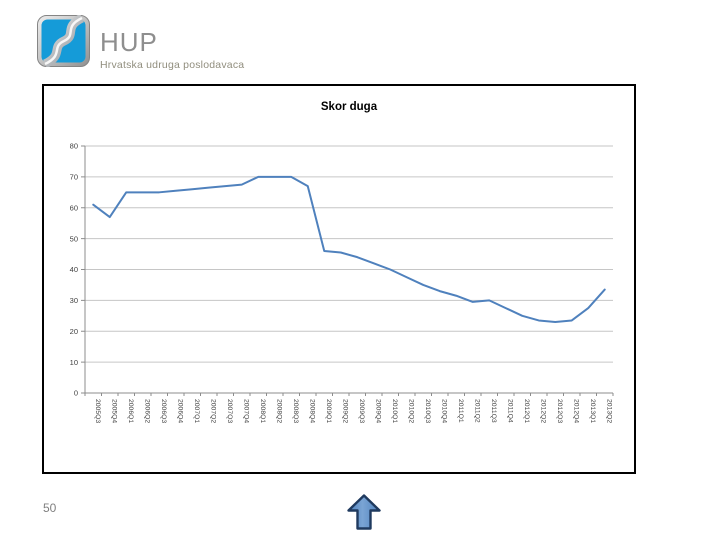  Describe the element at coordinates (542, 411) in the screenshot. I see `x-axis-tick-label: 2012Q2` at that location.